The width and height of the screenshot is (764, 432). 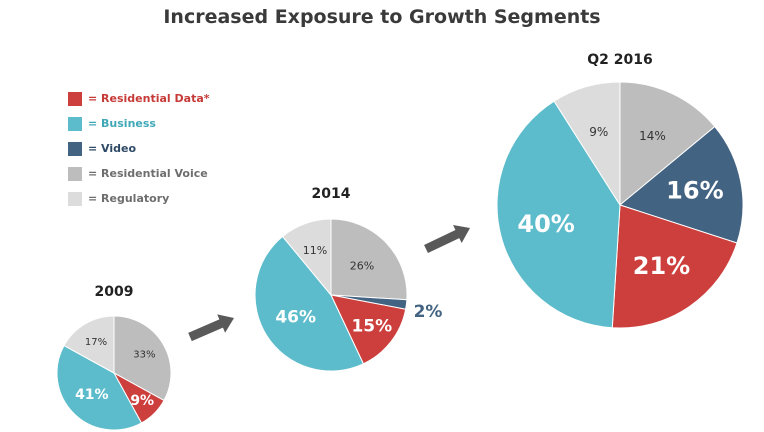 What do you see at coordinates (295, 317) in the screenshot?
I see `slice-data-label: 46%` at bounding box center [295, 317].